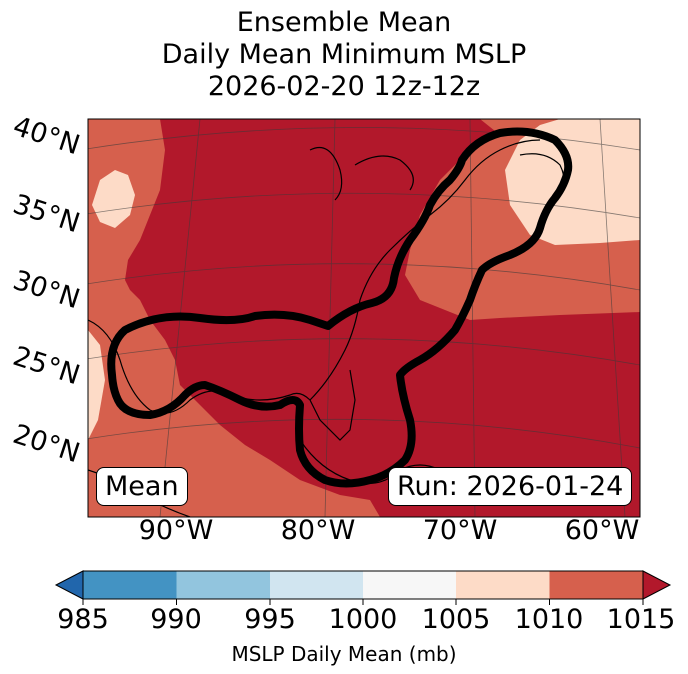 The height and width of the screenshot is (674, 688). What do you see at coordinates (572, 182) in the screenshot?
I see `high-region-northeast` at bounding box center [572, 182].